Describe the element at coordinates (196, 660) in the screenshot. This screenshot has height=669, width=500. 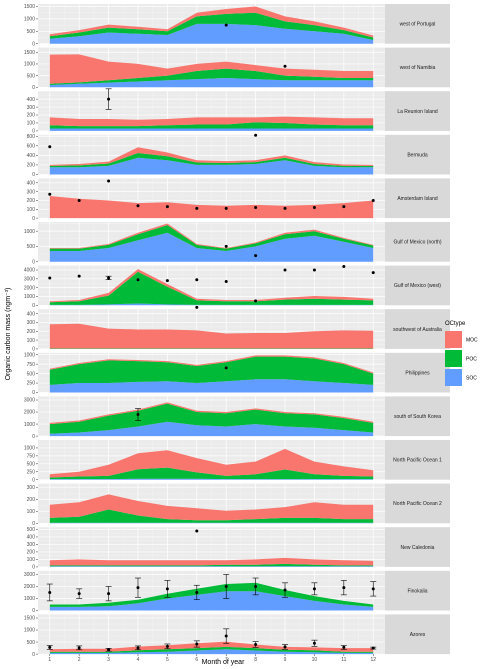
I see `x-tick-label: 6` at that location.